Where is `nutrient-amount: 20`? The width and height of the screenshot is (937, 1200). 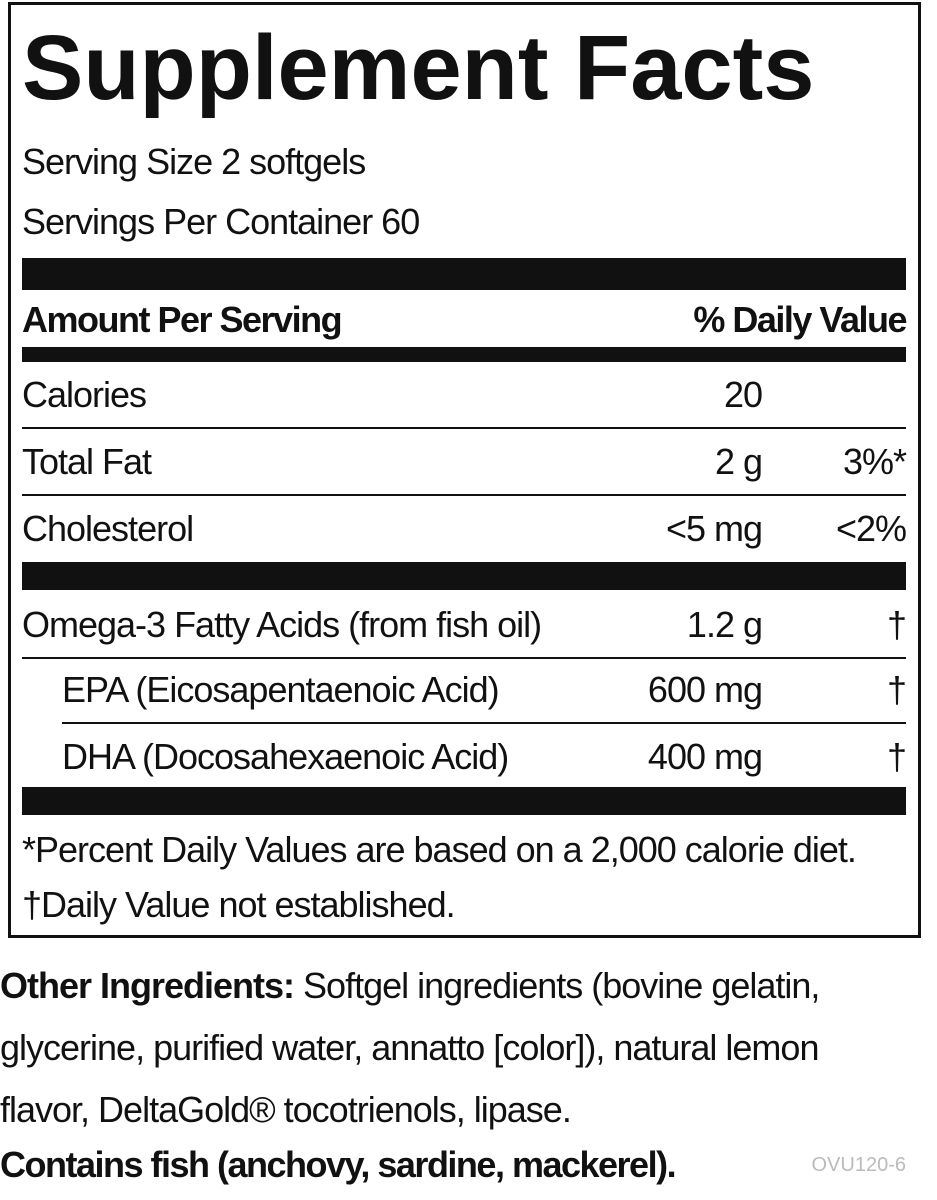 nutrient-amount: 20 is located at coordinates (743, 394).